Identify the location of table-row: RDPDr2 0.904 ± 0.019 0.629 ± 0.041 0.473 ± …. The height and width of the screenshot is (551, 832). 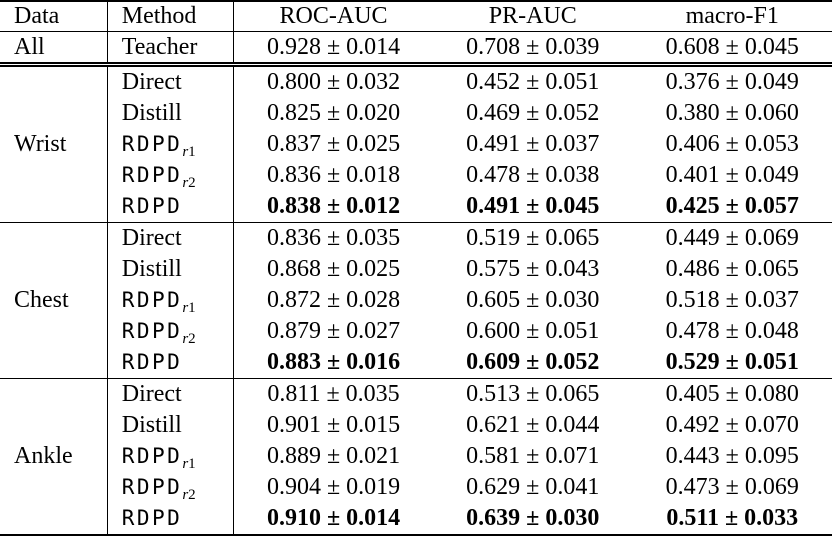
(416, 487).